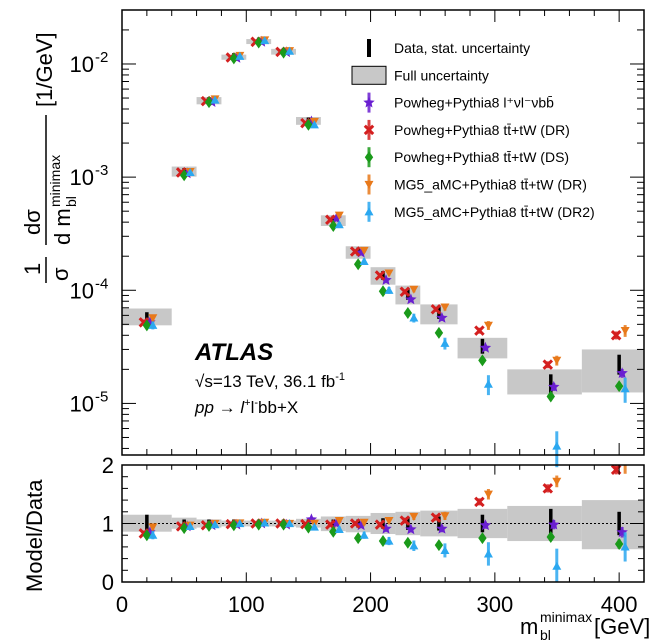 This screenshot has width=664, height=643. What do you see at coordinates (383, 275) in the screenshot?
I see `data-point-bar` at bounding box center [383, 275].